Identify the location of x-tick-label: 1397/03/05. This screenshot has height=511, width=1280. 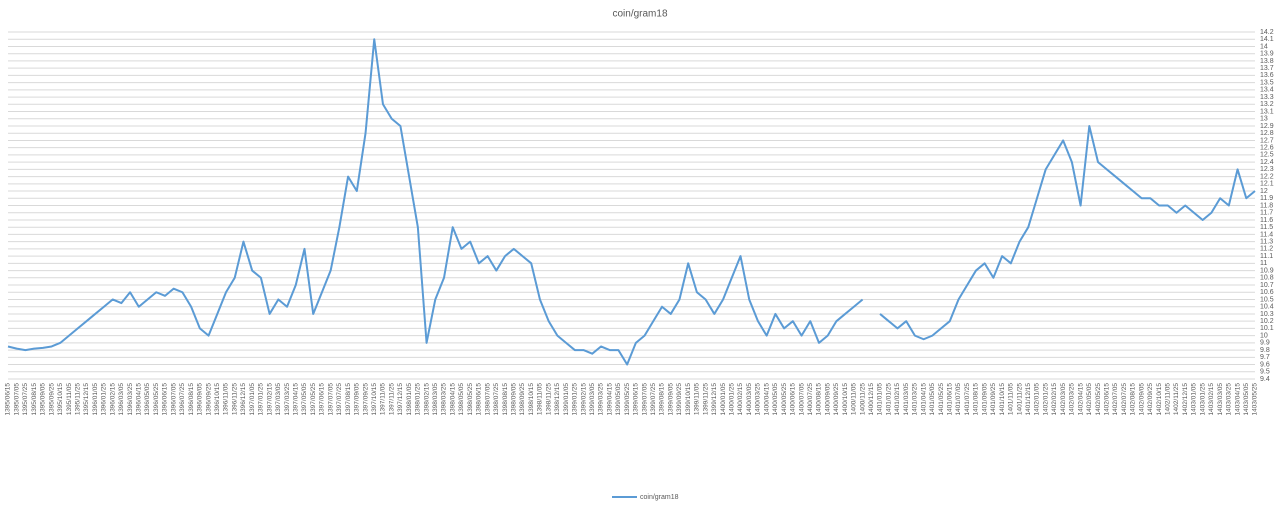
(278, 399).